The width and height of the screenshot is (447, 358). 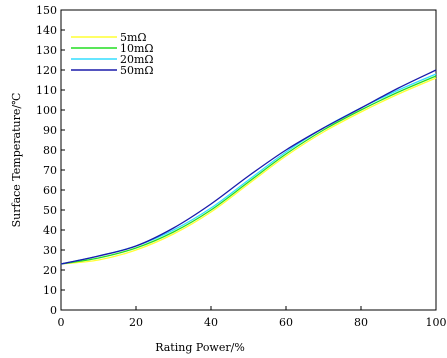 I want to click on x-tick-label: 40, so click(x=211, y=322).